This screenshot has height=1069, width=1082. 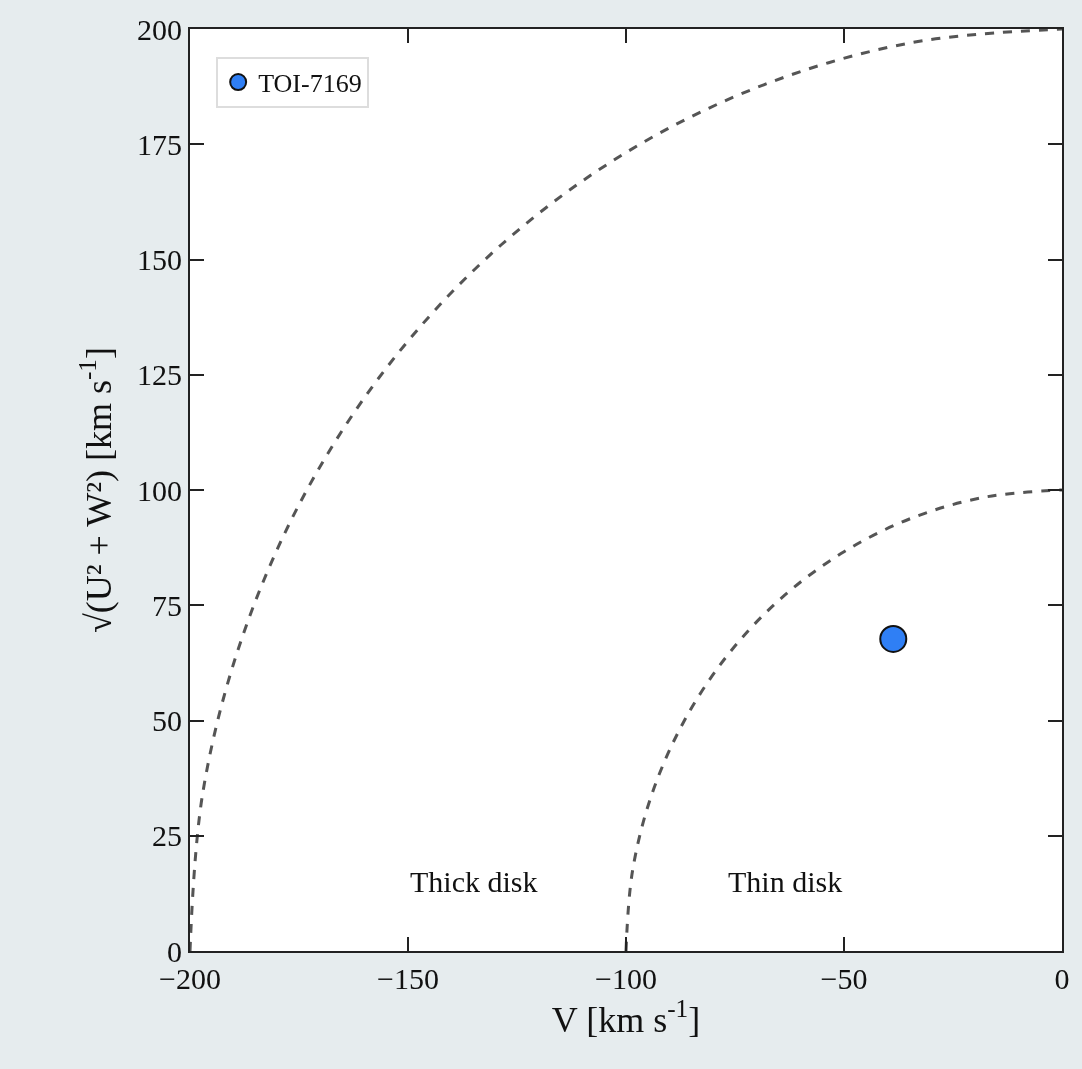 I want to click on y-tick-label: 200, so click(x=159, y=29).